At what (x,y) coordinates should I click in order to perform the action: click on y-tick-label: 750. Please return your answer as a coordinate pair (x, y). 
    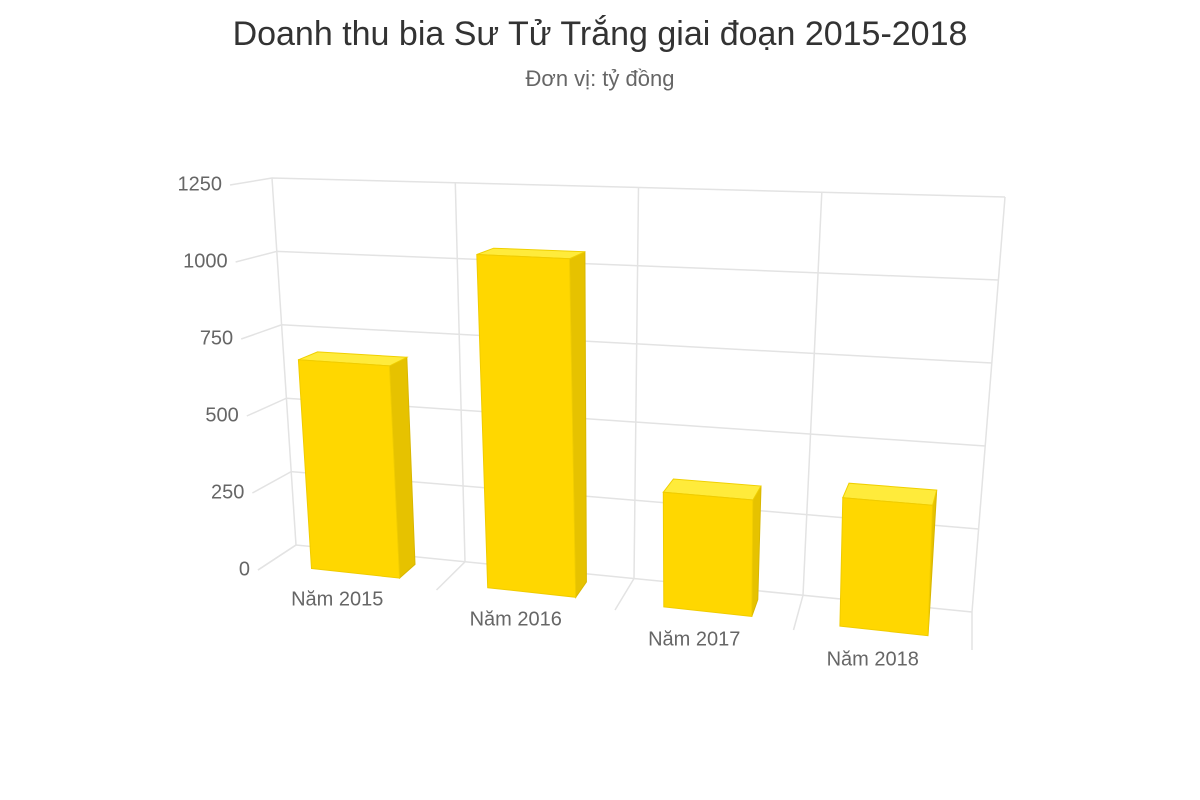
    Looking at the image, I should click on (216, 338).